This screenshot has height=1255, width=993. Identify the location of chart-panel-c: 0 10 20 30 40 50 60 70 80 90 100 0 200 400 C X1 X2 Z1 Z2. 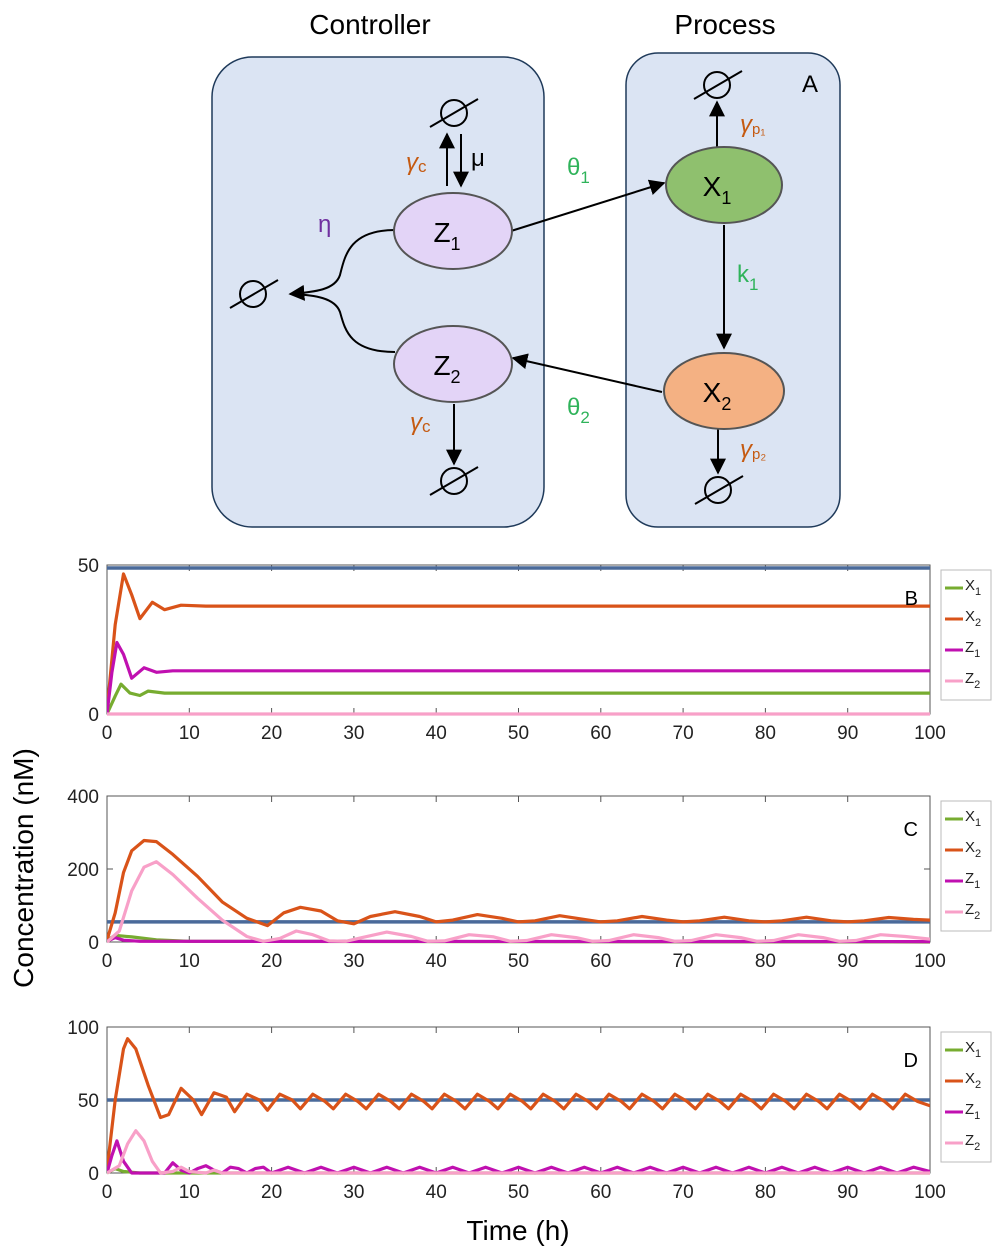
(529, 879).